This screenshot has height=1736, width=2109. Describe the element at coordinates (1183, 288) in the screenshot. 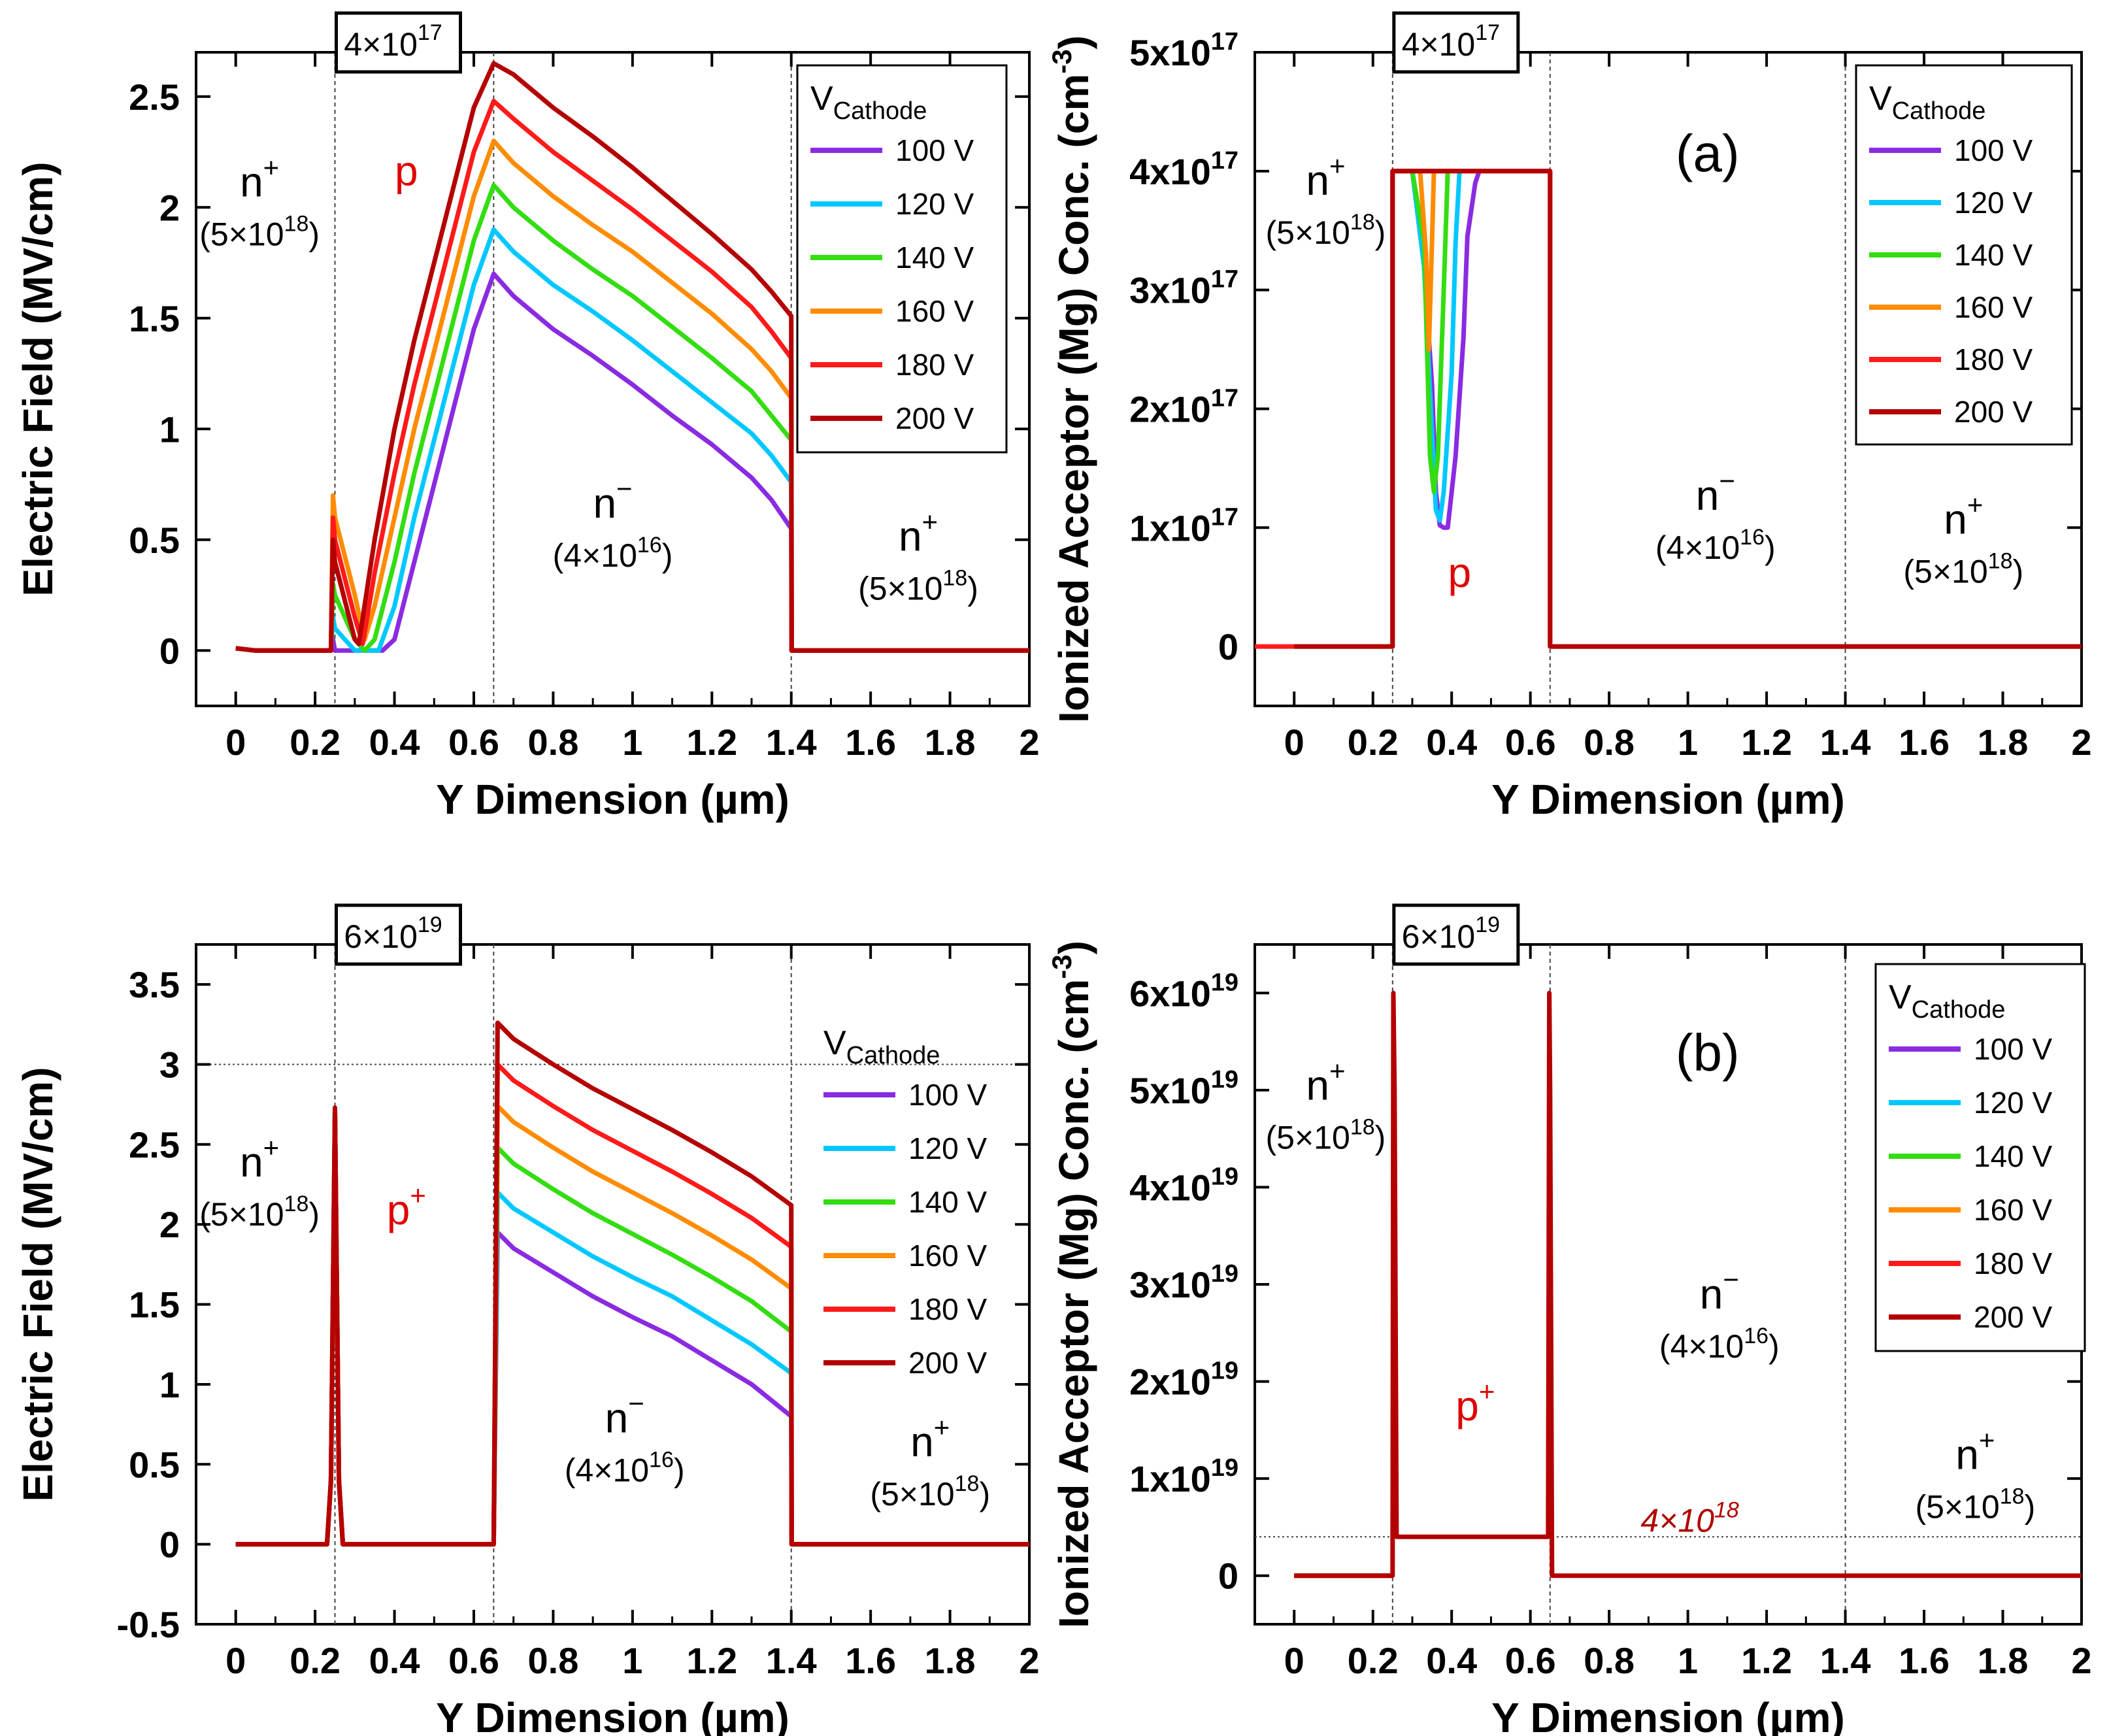

I see `y-tick-label: 3x10¹⁷` at that location.